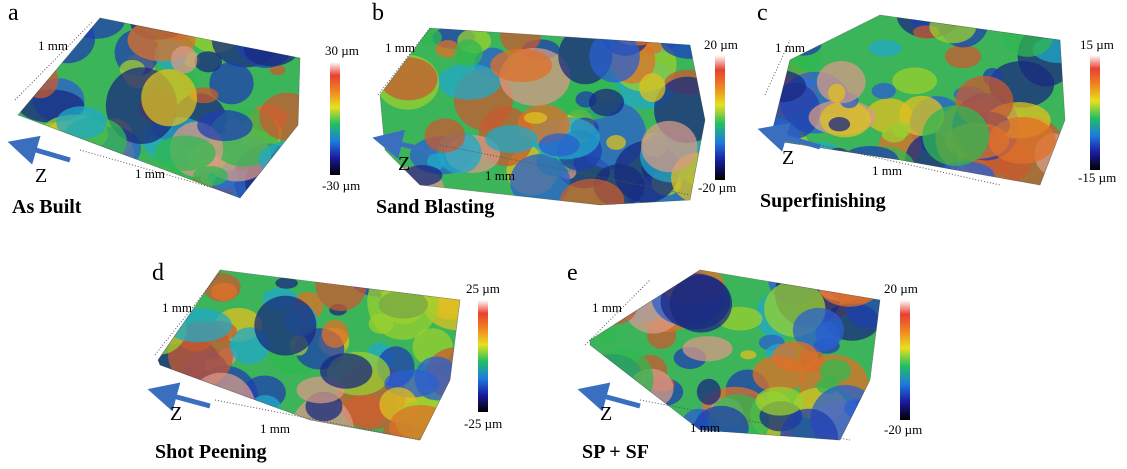 This screenshot has width=1127, height=469. I want to click on panel-title: Sand Blasting, so click(435, 207).